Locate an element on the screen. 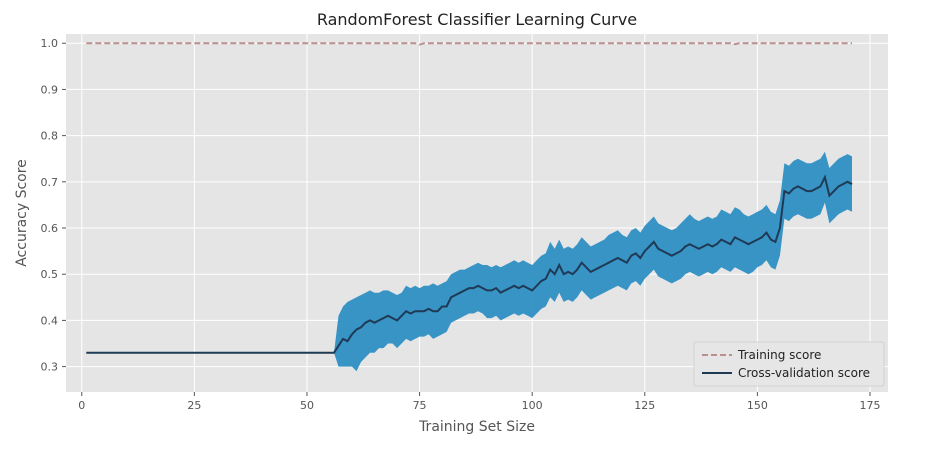 The image size is (926, 449). y-tick-label: 0.9 is located at coordinates (50, 89).